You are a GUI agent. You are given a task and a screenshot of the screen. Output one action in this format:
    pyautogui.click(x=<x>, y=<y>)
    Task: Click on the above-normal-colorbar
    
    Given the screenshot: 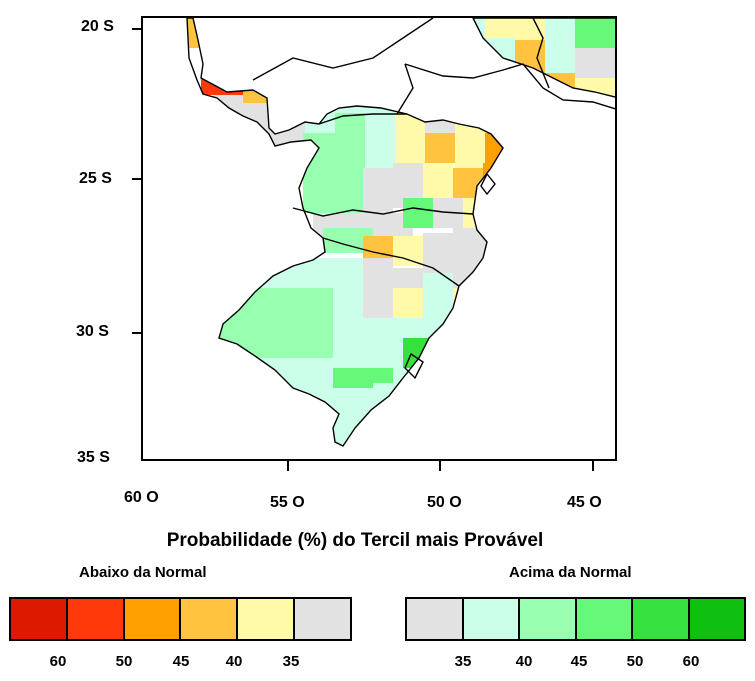 What is the action you would take?
    pyautogui.click(x=575, y=619)
    